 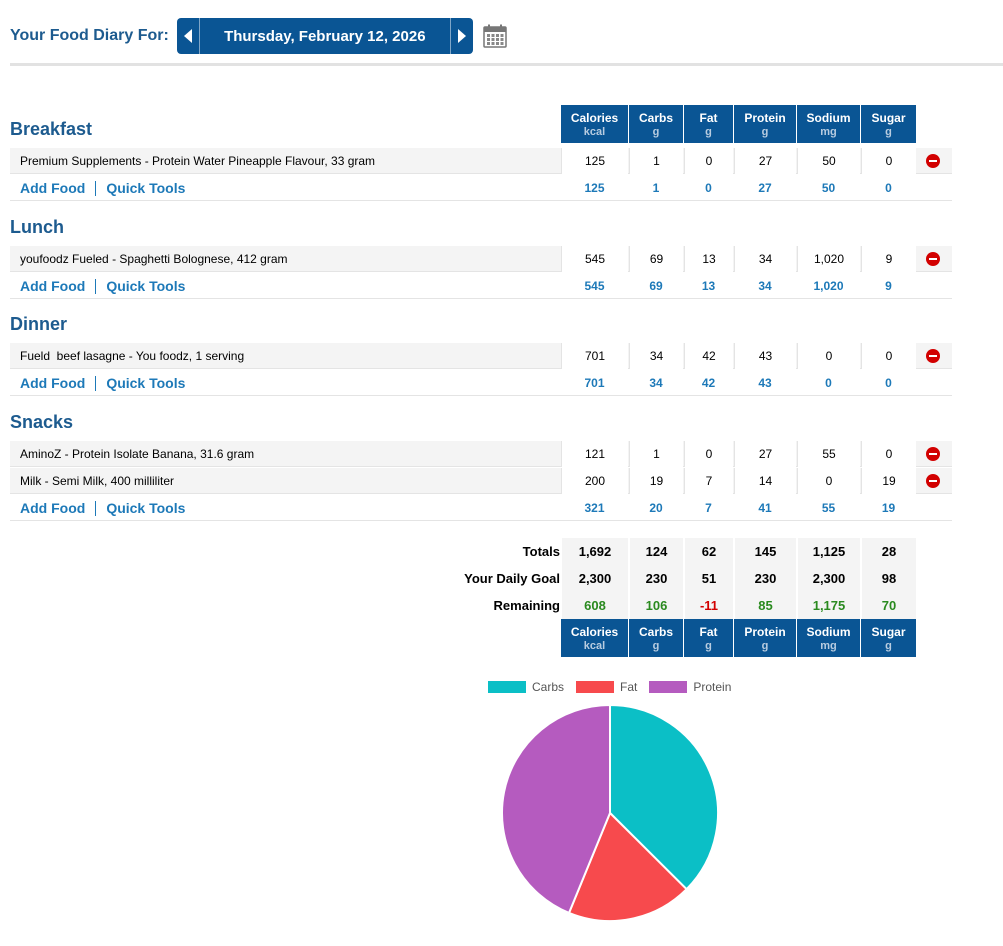 What do you see at coordinates (828, 646) in the screenshot?
I see `column-header-unit: mg` at bounding box center [828, 646].